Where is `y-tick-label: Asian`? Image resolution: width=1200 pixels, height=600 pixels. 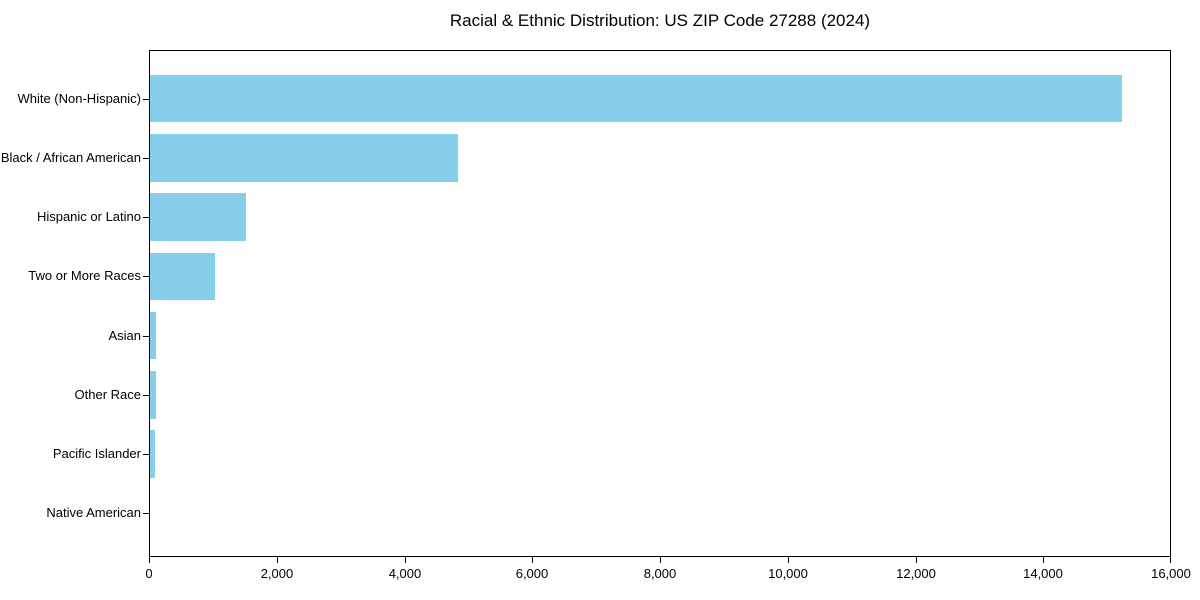
y-tick-label: Asian is located at coordinates (124, 335).